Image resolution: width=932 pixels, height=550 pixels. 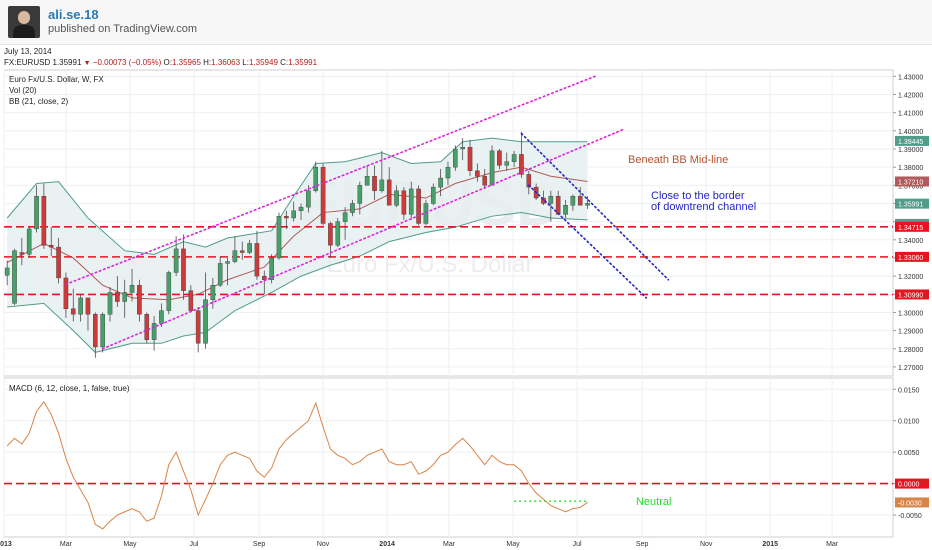 I want to click on close-label: C:, so click(x=284, y=62).